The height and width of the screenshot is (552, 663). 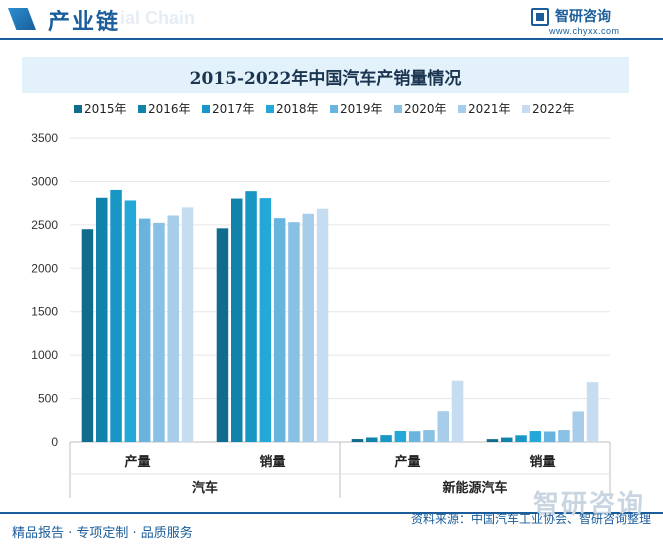 What do you see at coordinates (584, 31) in the screenshot?
I see `brand-url: www.chyxx.com` at bounding box center [584, 31].